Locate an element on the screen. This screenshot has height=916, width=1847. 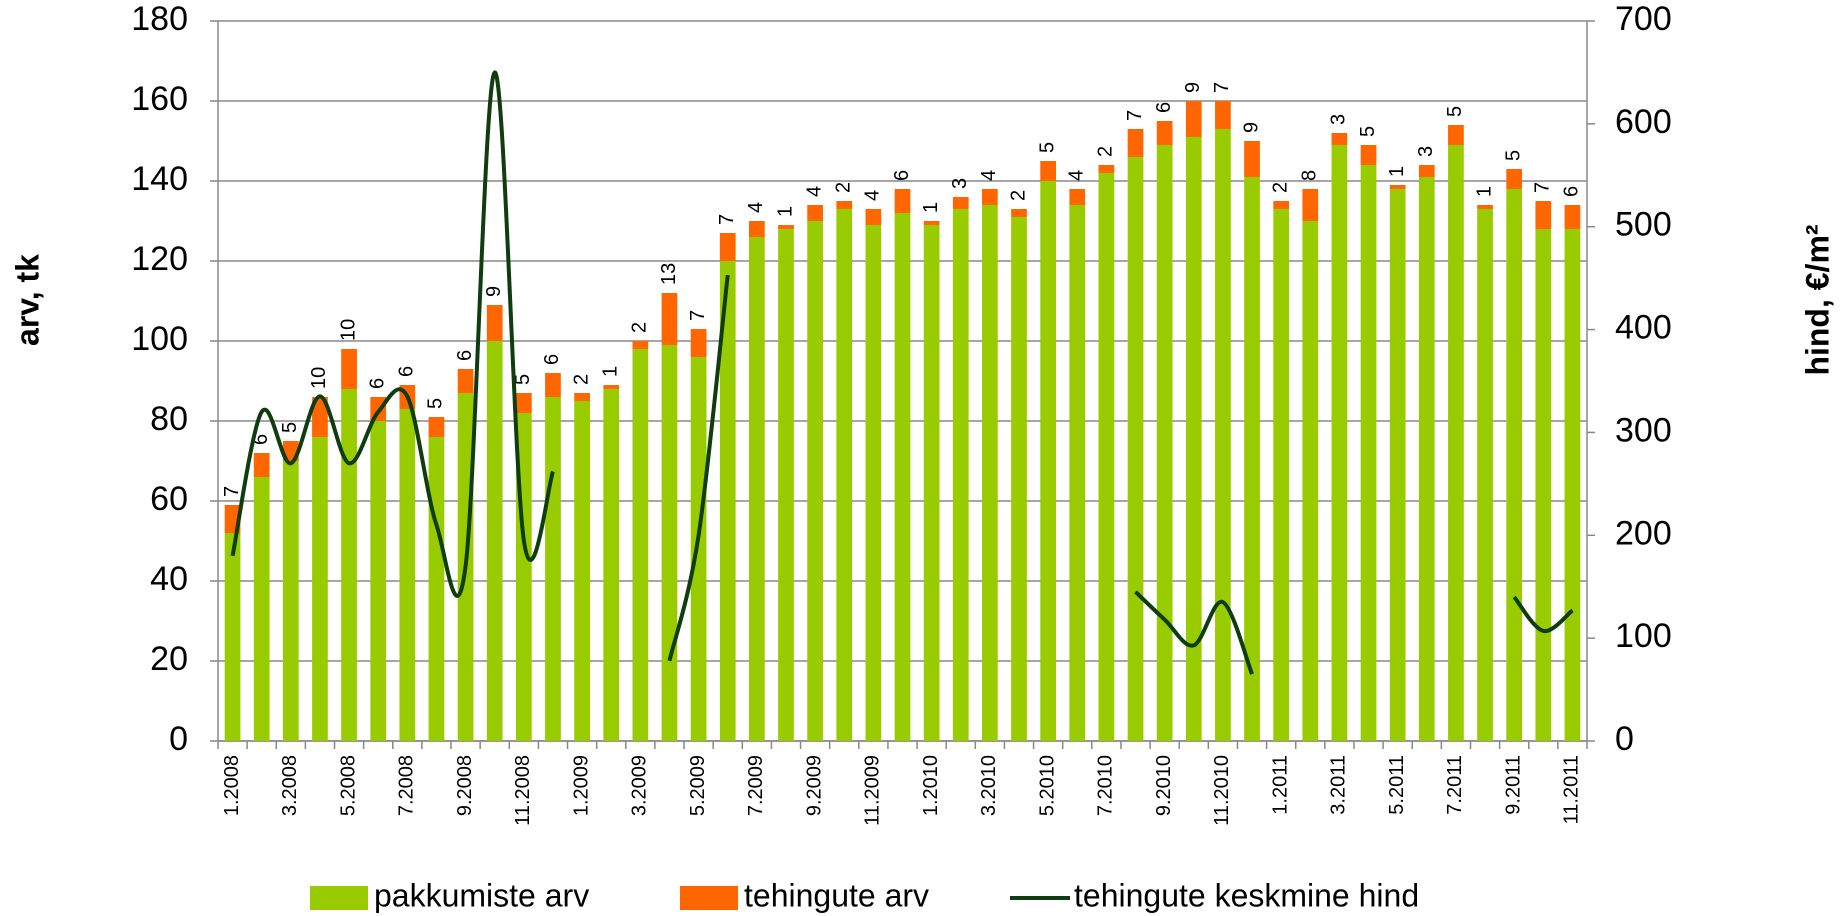
data-label: 8 is located at coordinates (1310, 175).